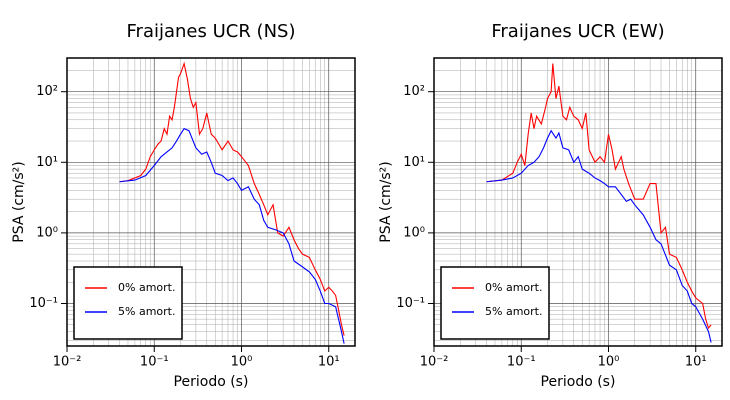 Image resolution: width=730 pixels, height=400 pixels. Describe the element at coordinates (211, 31) in the screenshot. I see `chart-title: Fraijanes UCR (NS)` at that location.